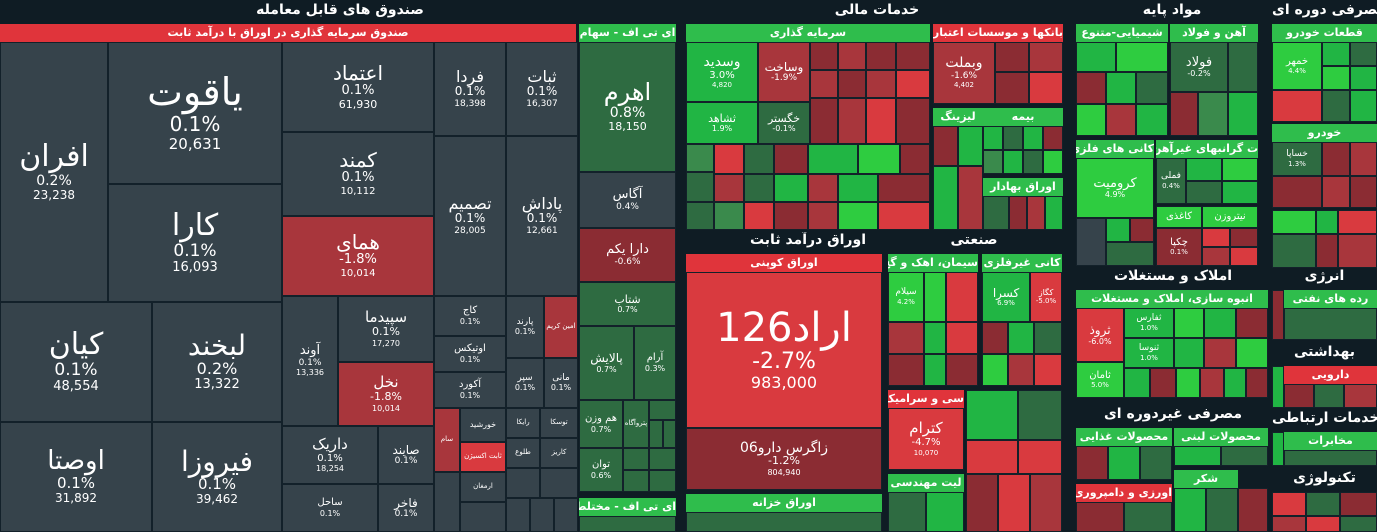 Image resolution: width=1377 pixels, height=532 pixels. What do you see at coordinates (1100, 335) in the screenshot?
I see `tile-sirooz: ثروذ -6.0%` at bounding box center [1100, 335].